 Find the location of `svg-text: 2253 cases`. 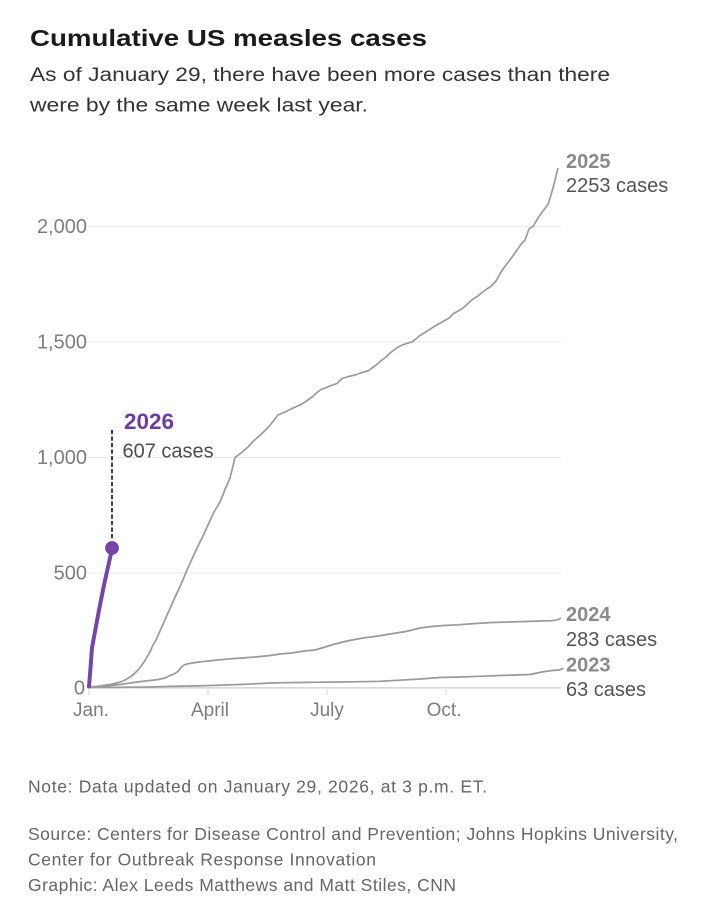

svg-text: 2253 cases is located at coordinates (617, 186).